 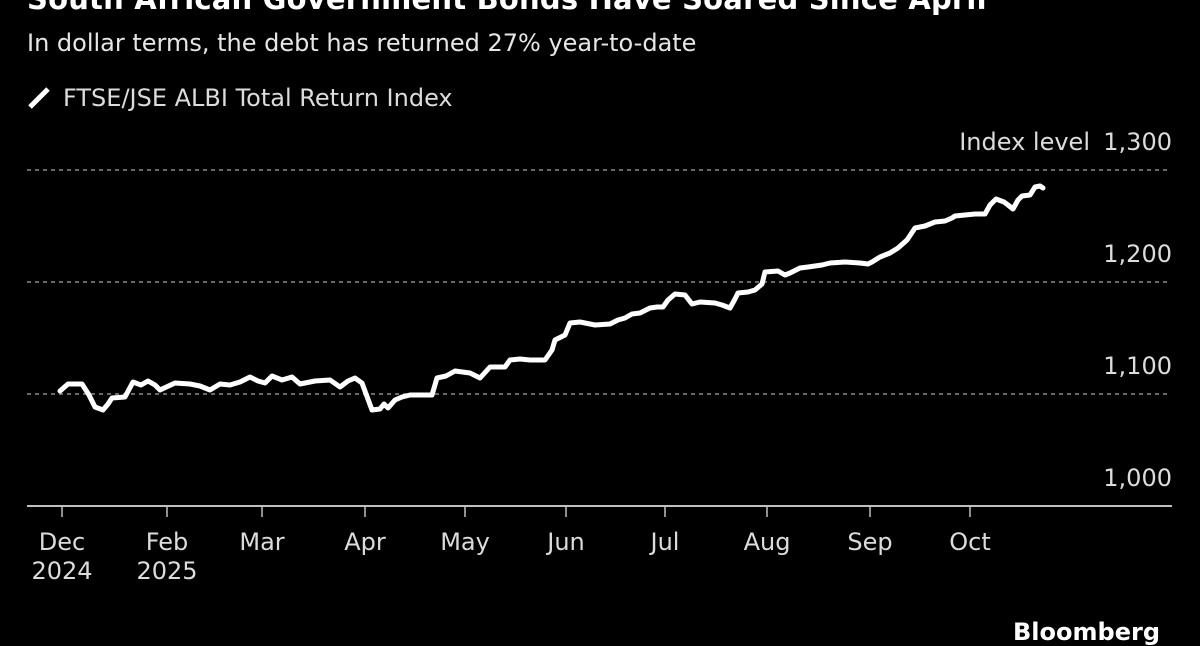 I want to click on line-swatch-icon, so click(x=39, y=98).